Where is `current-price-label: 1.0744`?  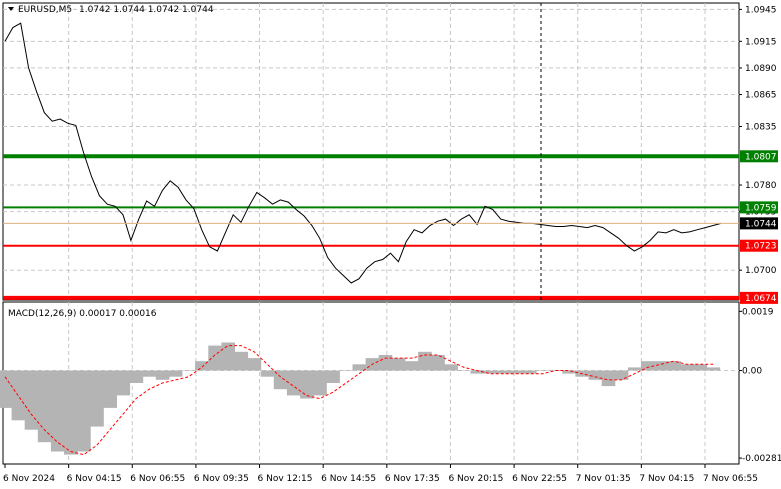
current-price-label: 1.0744 is located at coordinates (761, 224).